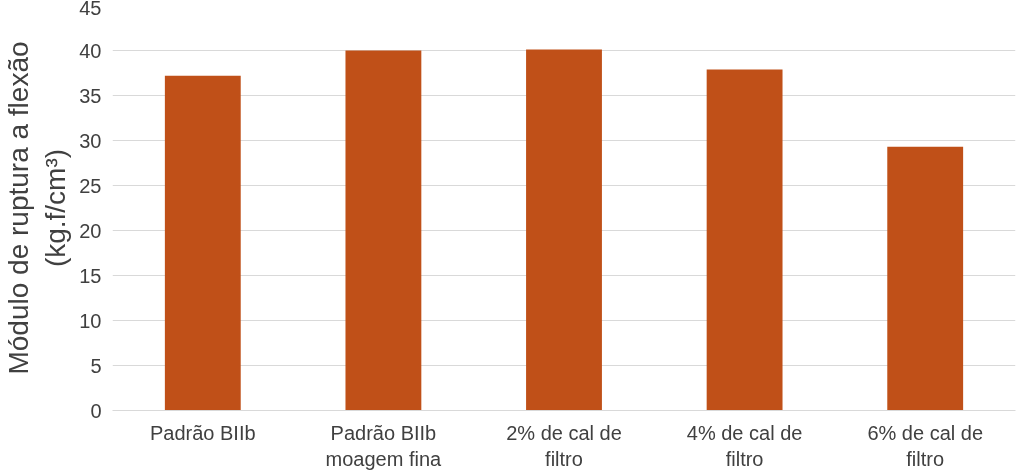  What do you see at coordinates (925, 445) in the screenshot?
I see `x-tick-label: 6% de cal de filtro` at bounding box center [925, 445].